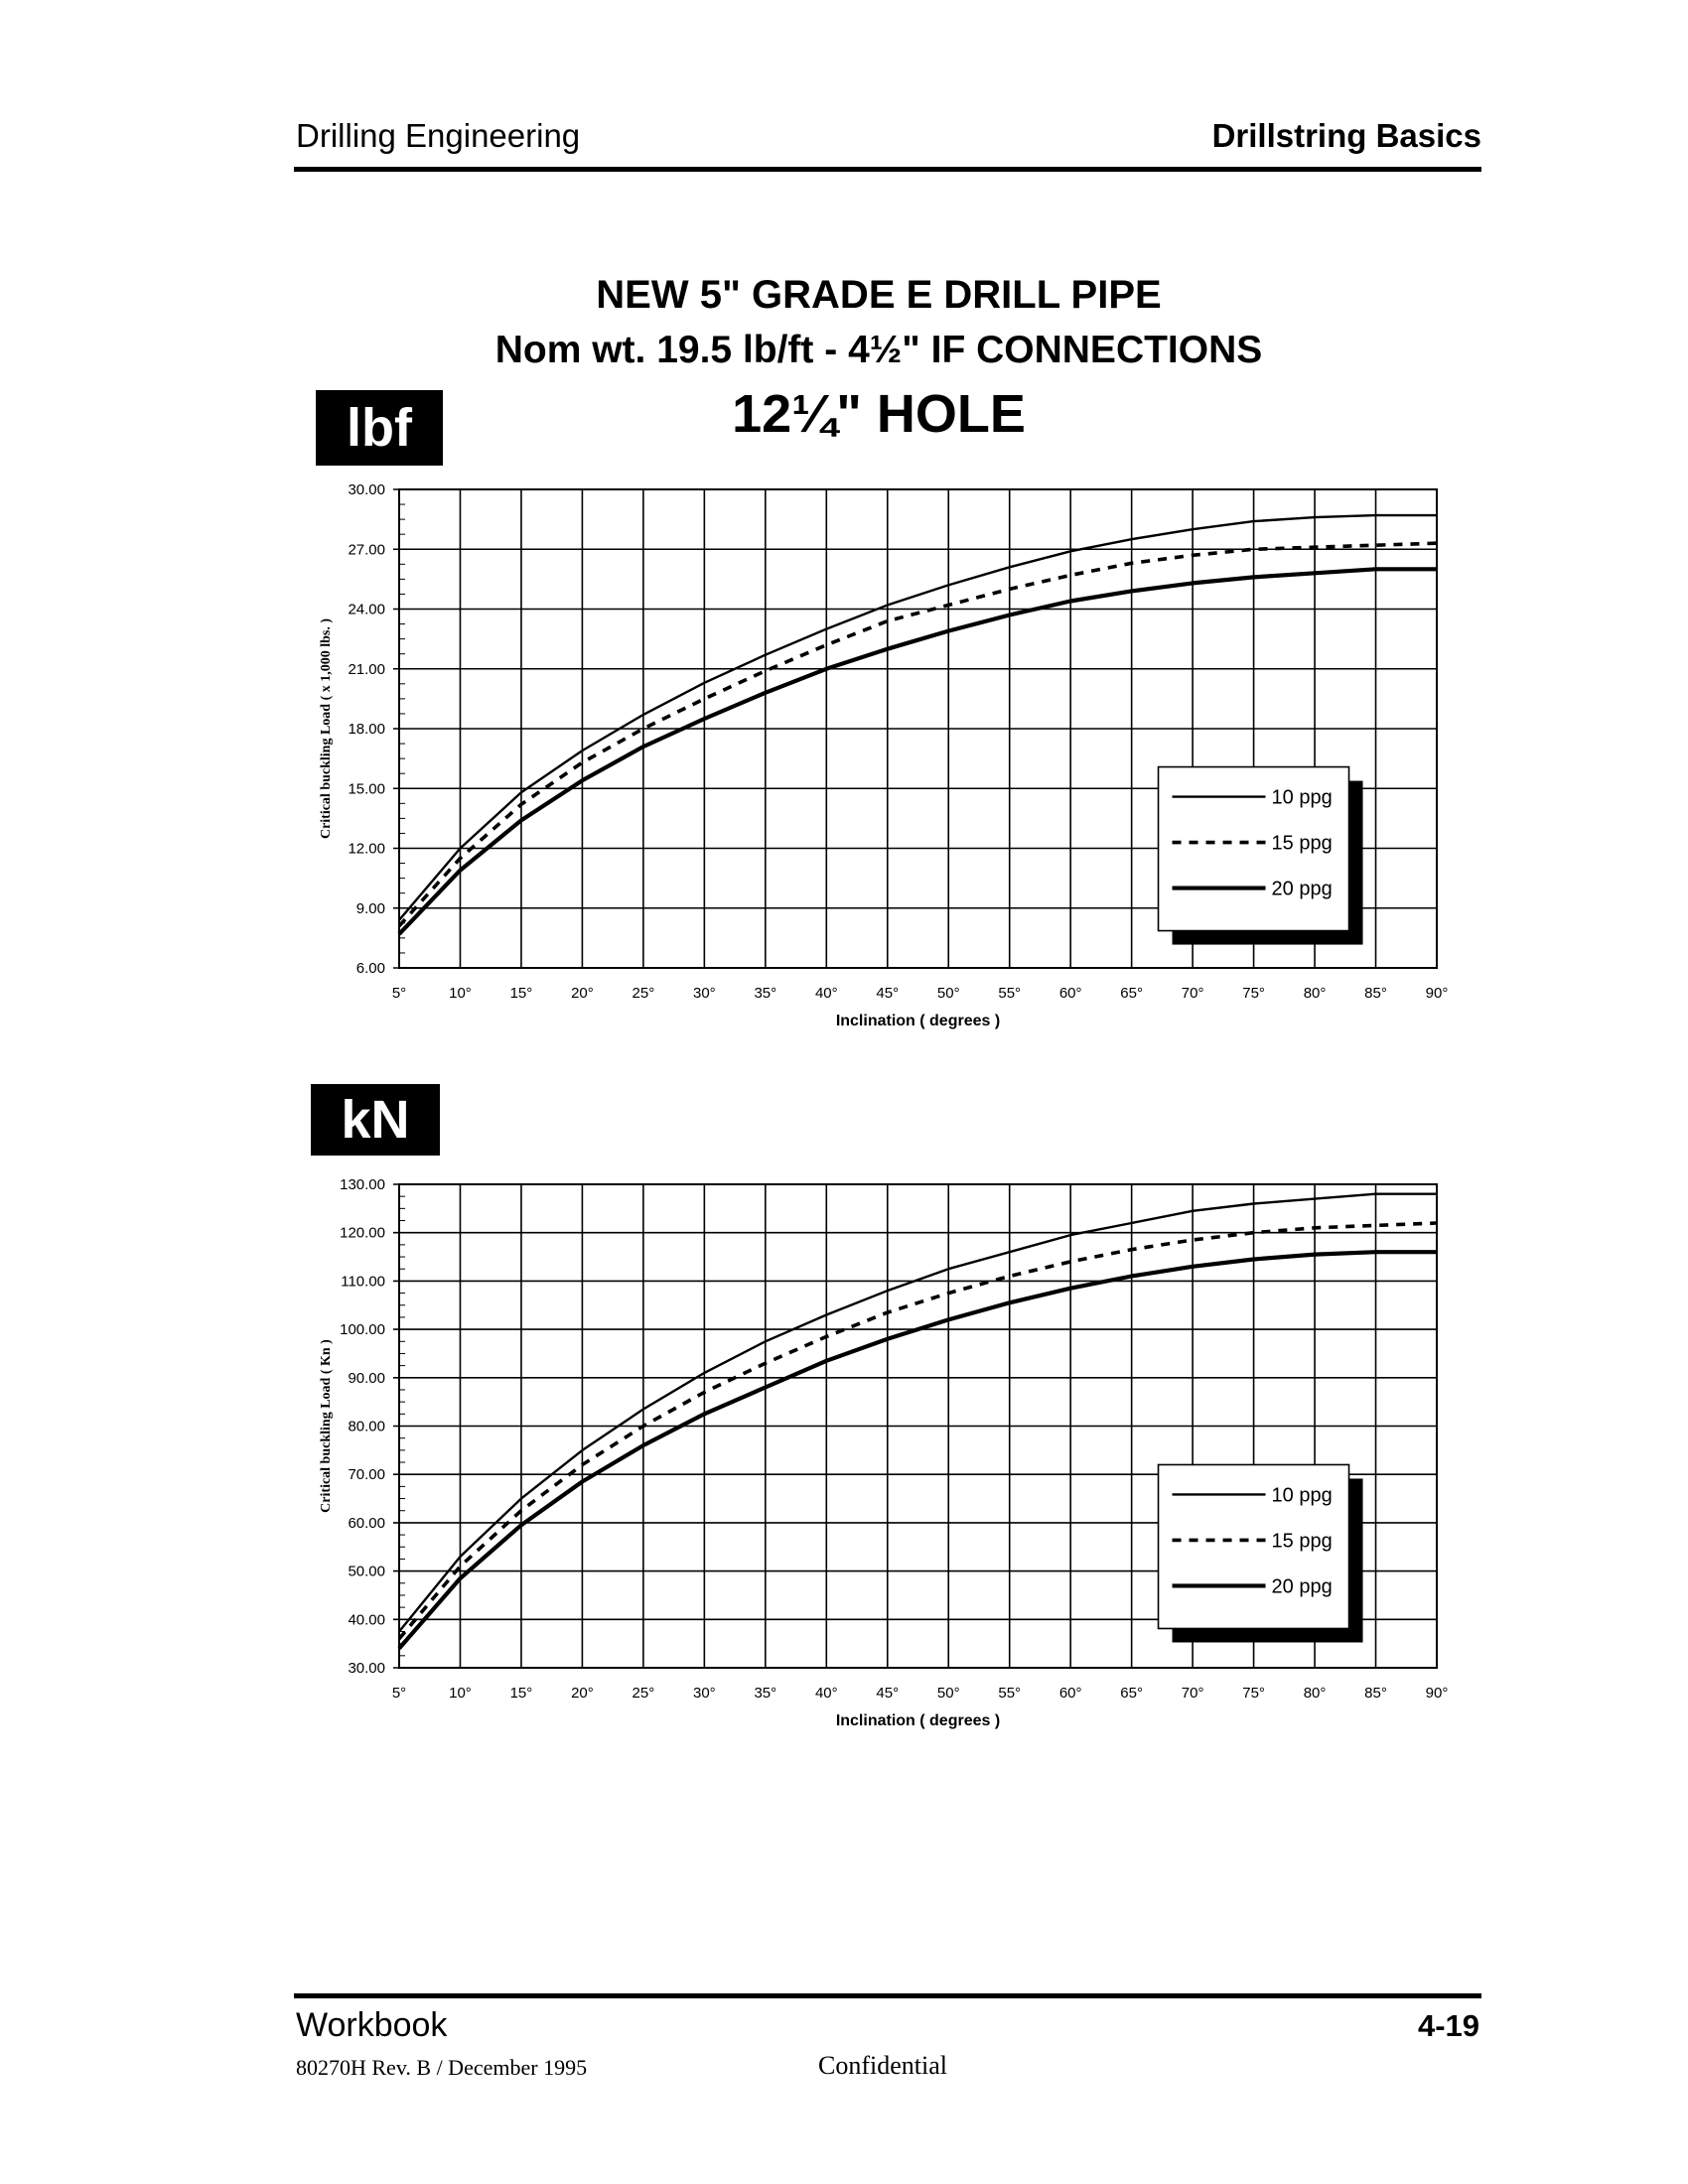  What do you see at coordinates (362, 1184) in the screenshot?
I see `y-tick-label: 130.00` at bounding box center [362, 1184].